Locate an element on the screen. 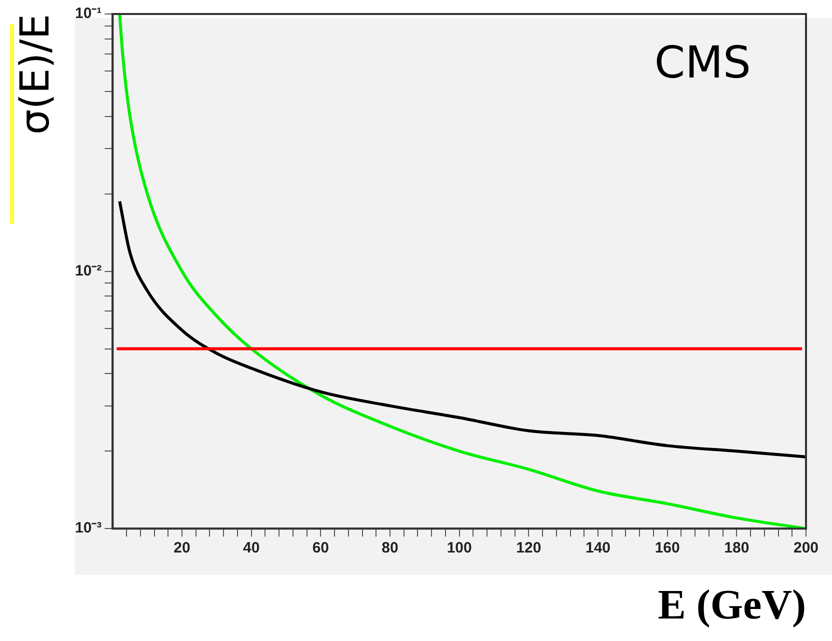 This screenshot has width=832, height=641. y-tick-label: 10⁻² is located at coordinates (88, 271).